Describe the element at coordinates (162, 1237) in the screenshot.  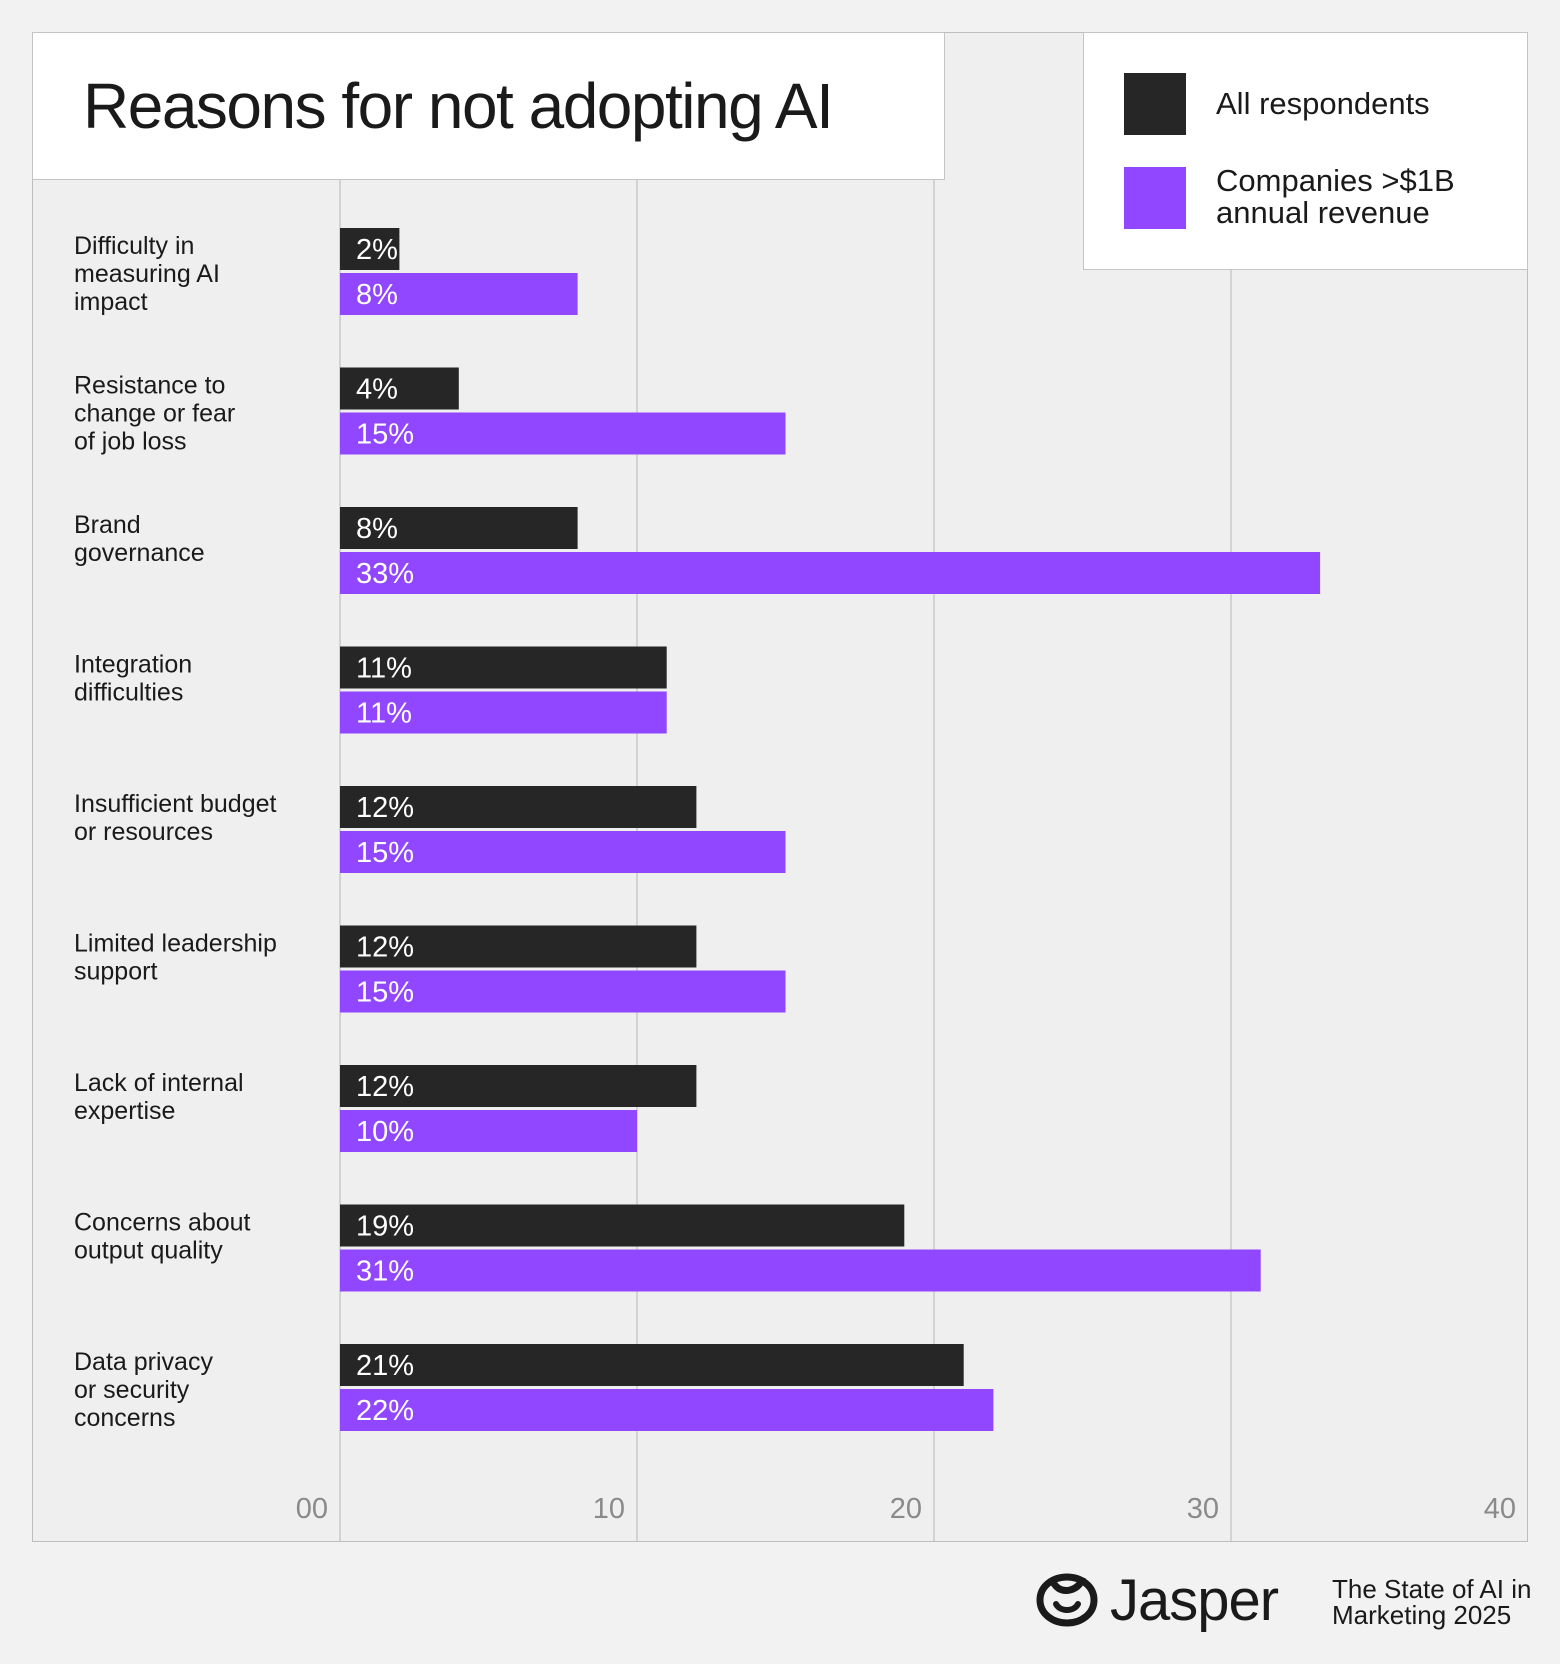
I see `category-label: Concerns about output quality` at that location.